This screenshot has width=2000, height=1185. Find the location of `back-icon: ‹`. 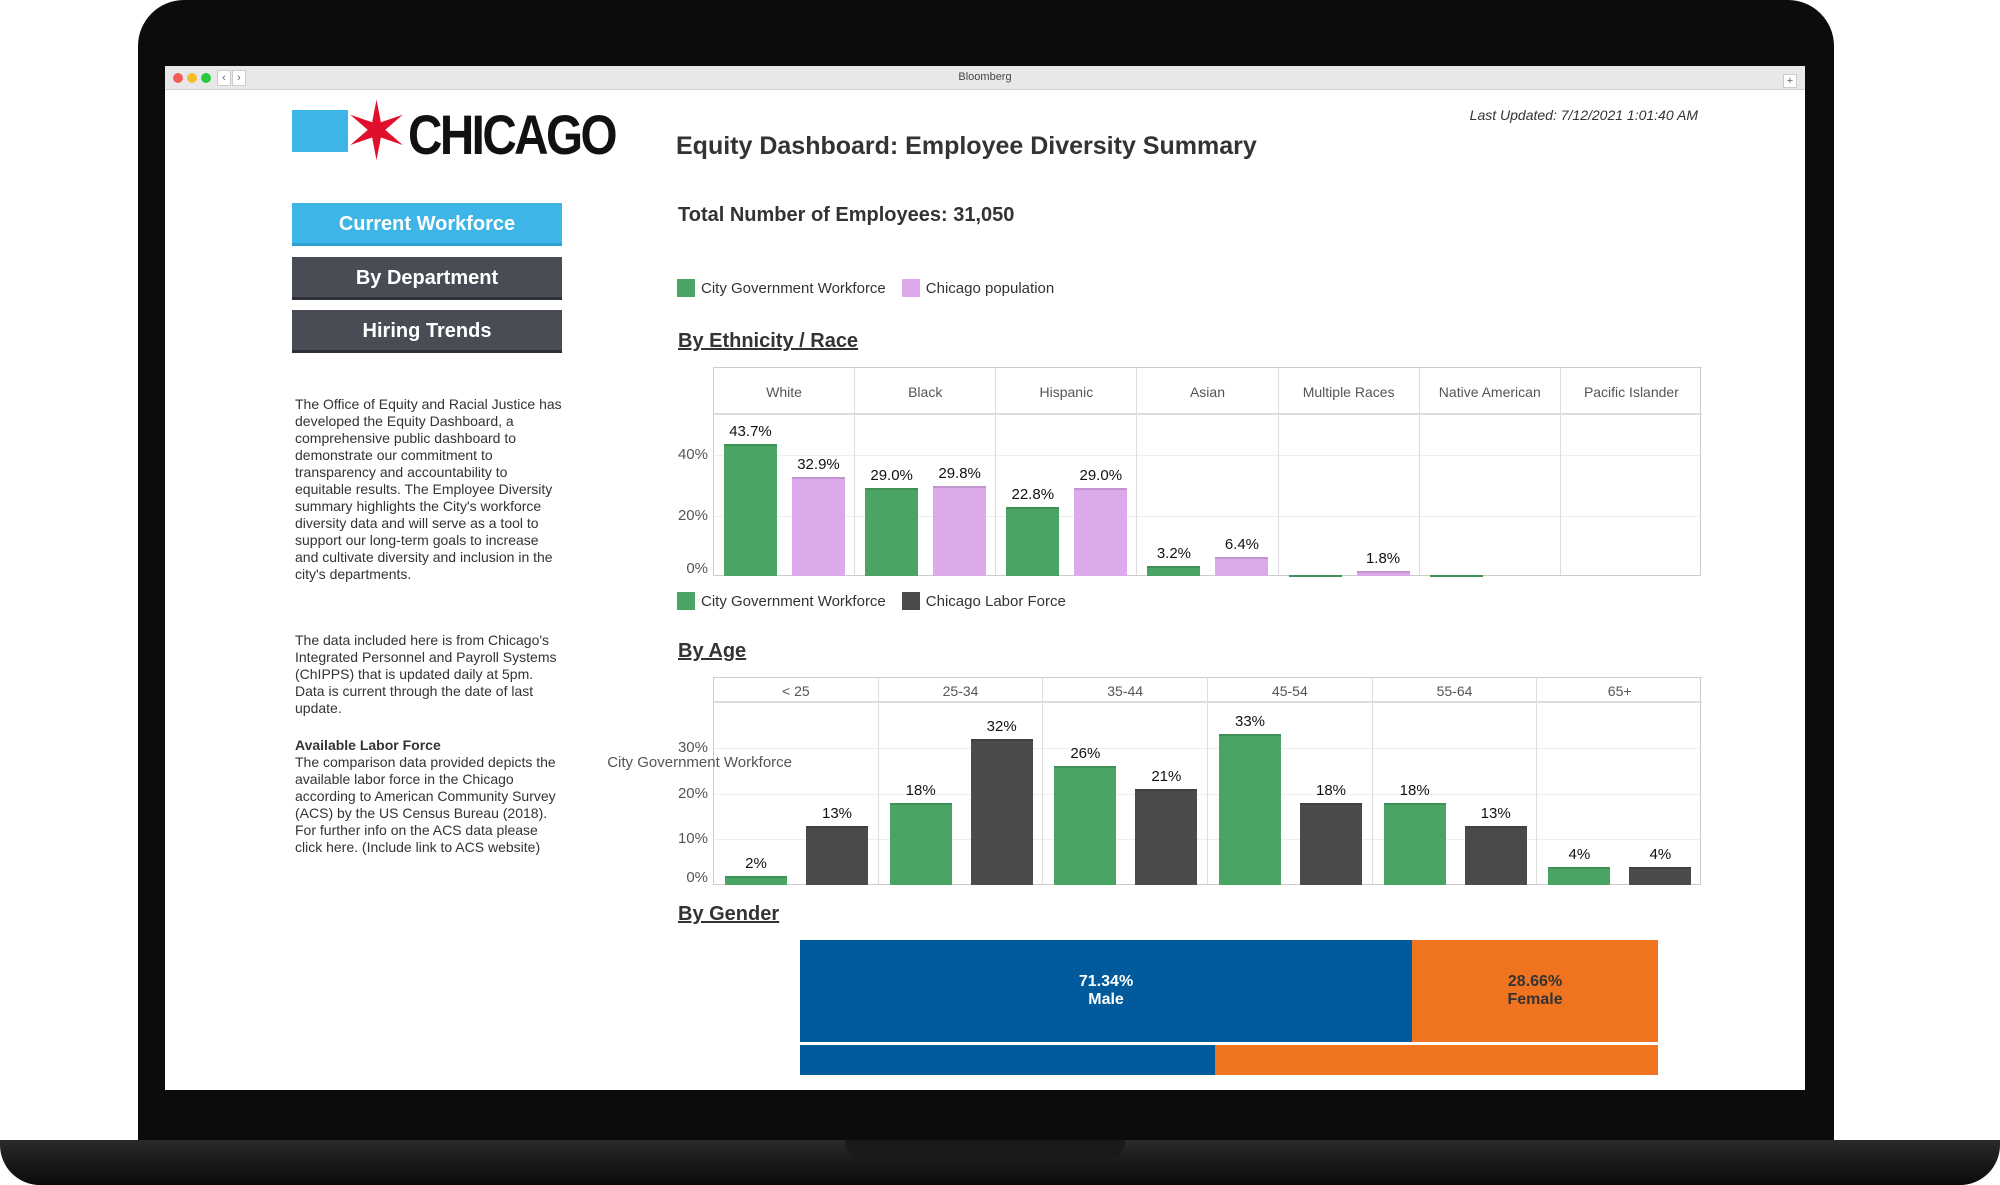

back-icon: ‹ is located at coordinates (224, 78).